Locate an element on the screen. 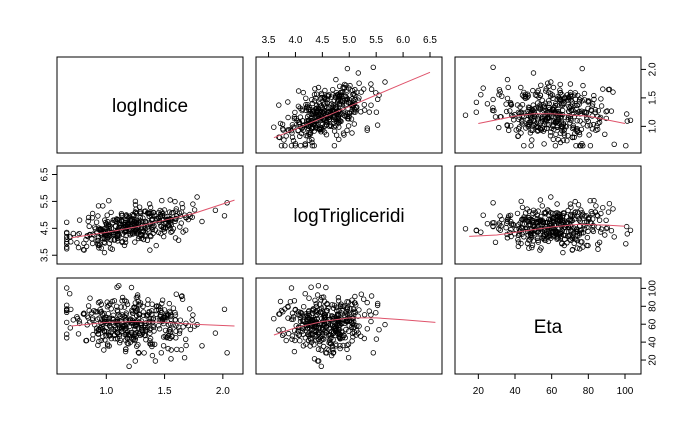  tick-label: 5.5 is located at coordinates (376, 40).